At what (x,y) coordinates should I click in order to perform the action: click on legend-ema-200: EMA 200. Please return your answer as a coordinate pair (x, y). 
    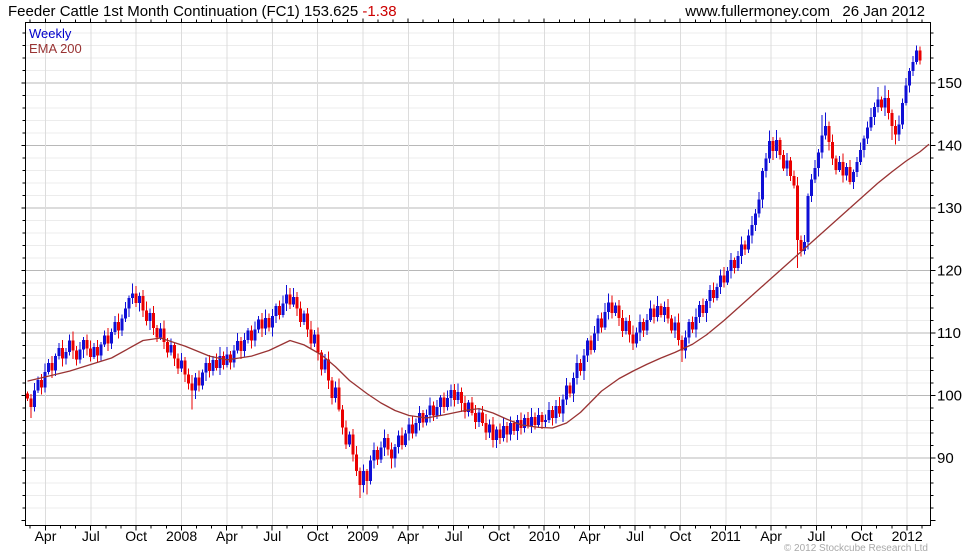
    Looking at the image, I should click on (55, 48).